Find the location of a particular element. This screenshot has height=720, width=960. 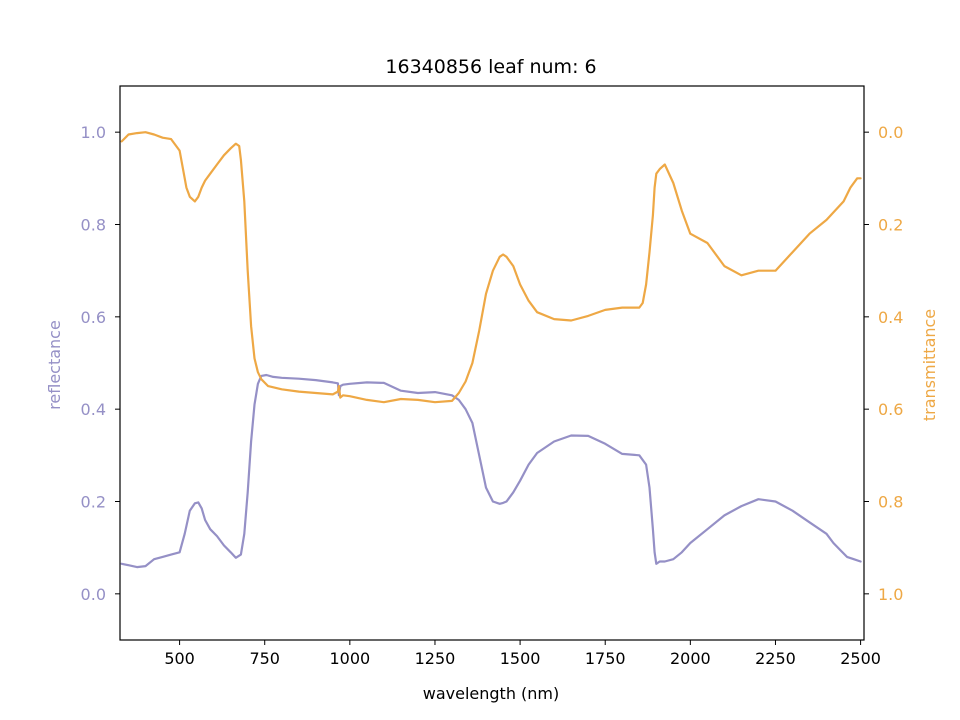

x-tick-label: 2250 is located at coordinates (775, 658).